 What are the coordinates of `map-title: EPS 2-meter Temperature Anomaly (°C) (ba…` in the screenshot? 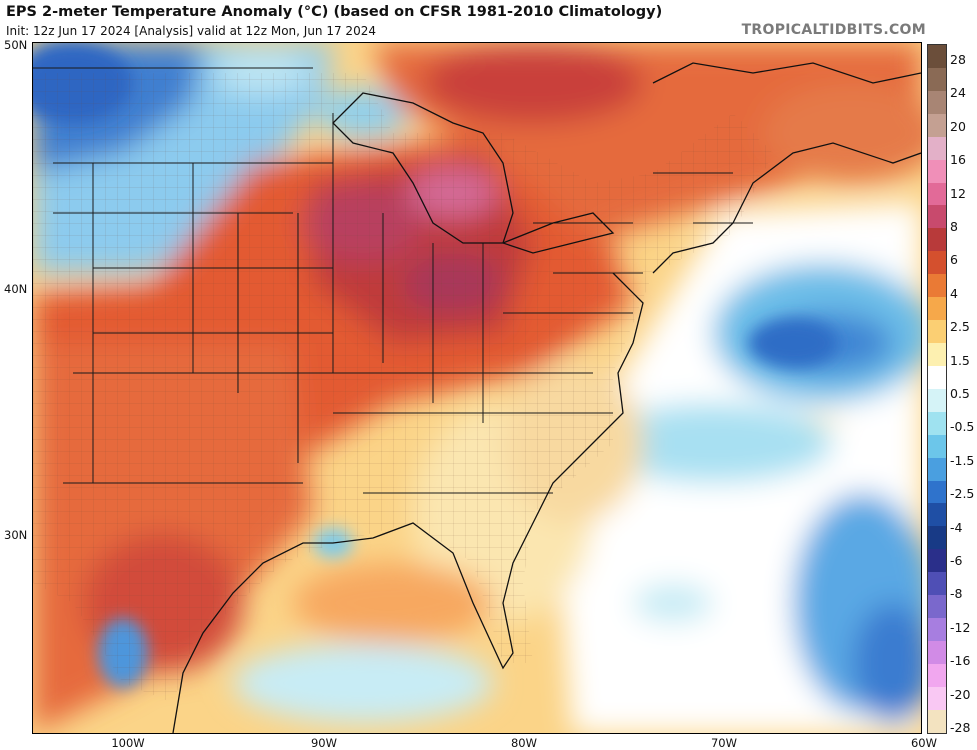 It's located at (334, 12).